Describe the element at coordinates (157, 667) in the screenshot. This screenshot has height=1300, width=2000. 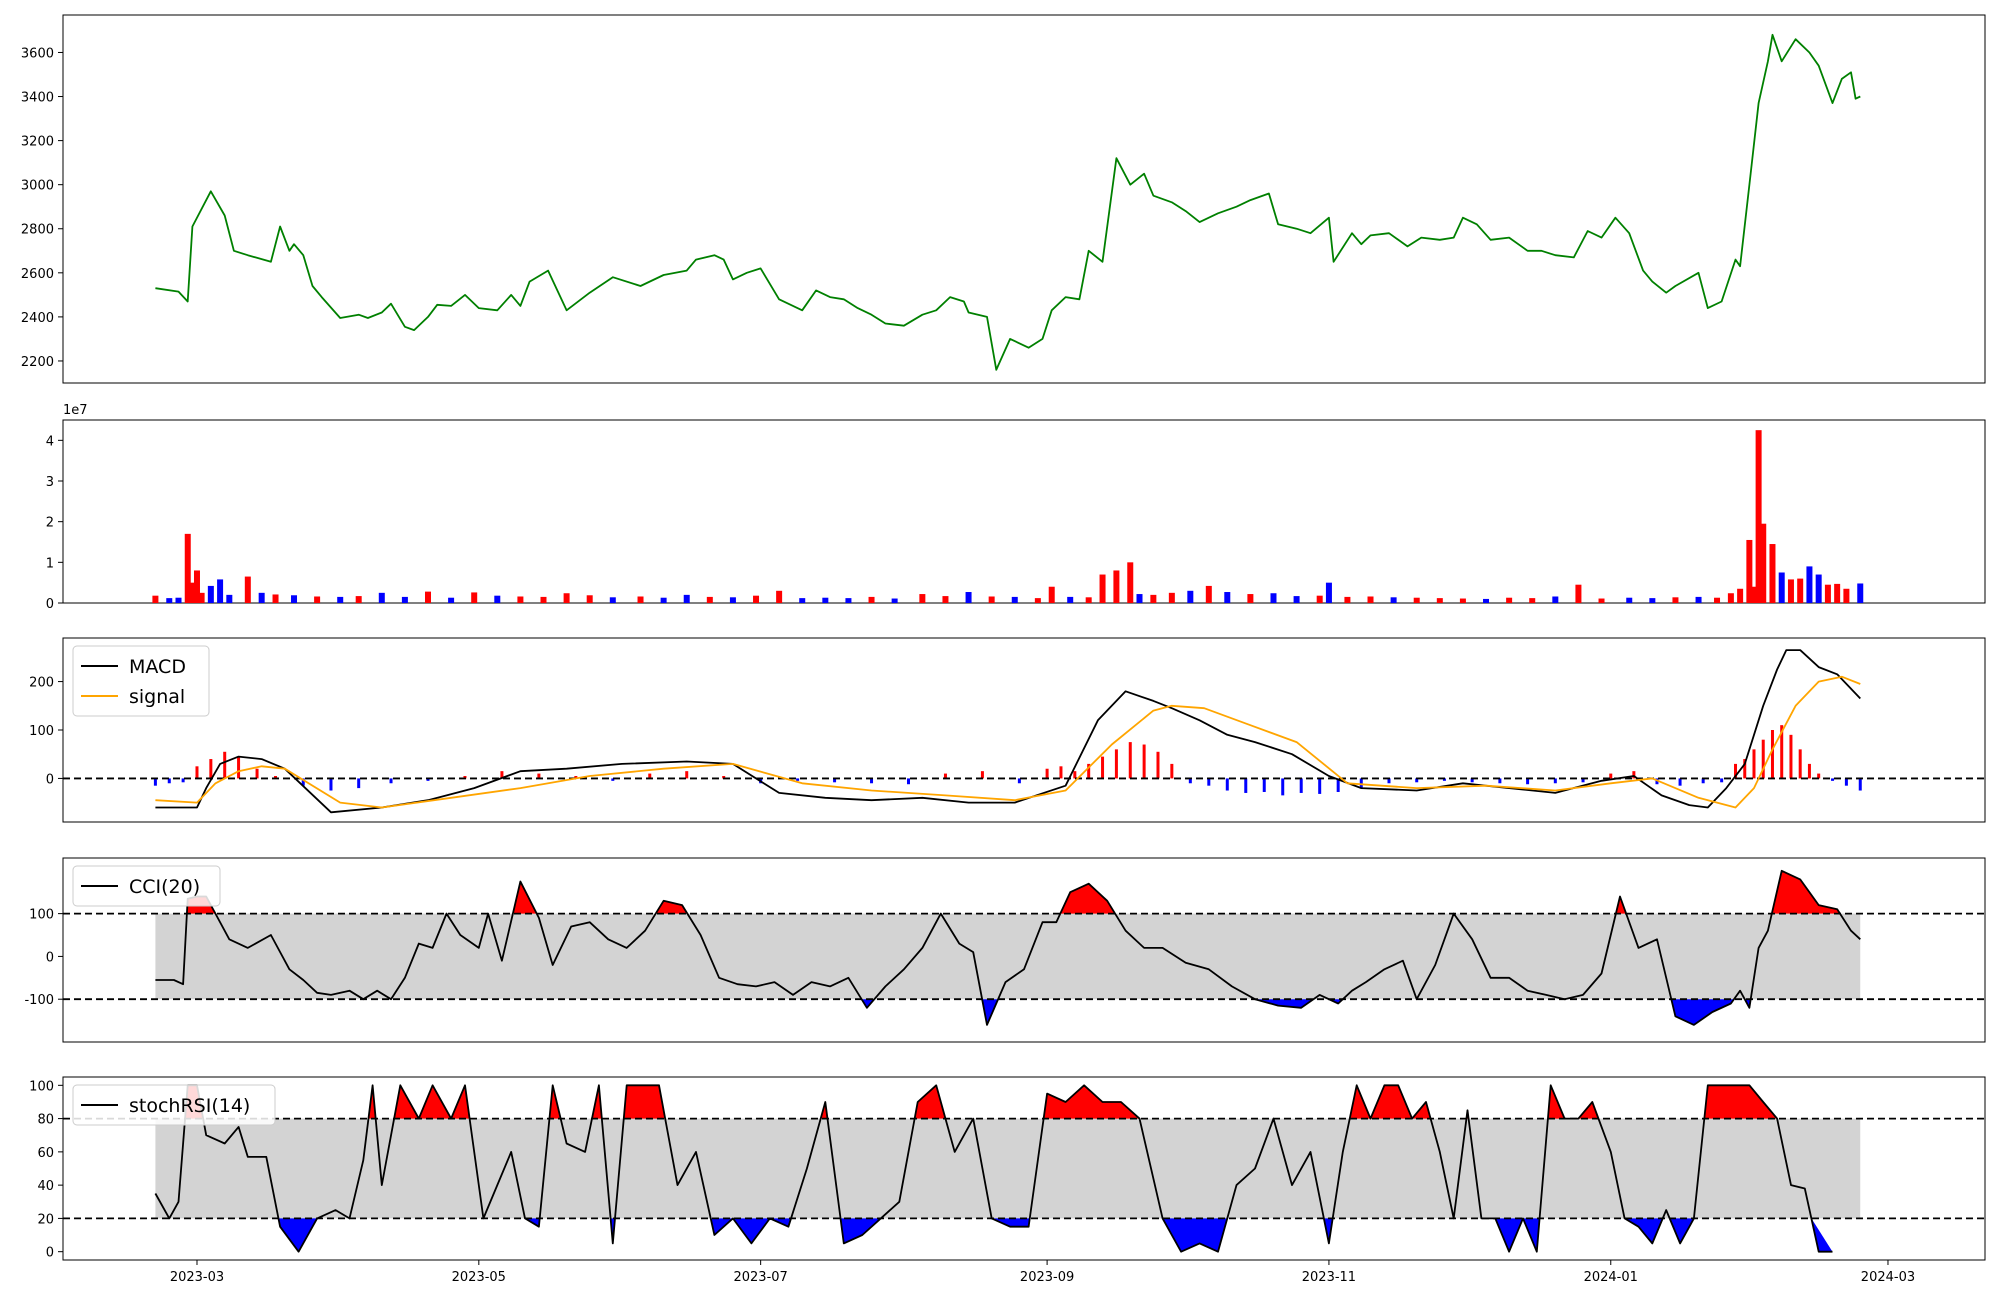
I see `macd-legend-label: MACD` at that location.